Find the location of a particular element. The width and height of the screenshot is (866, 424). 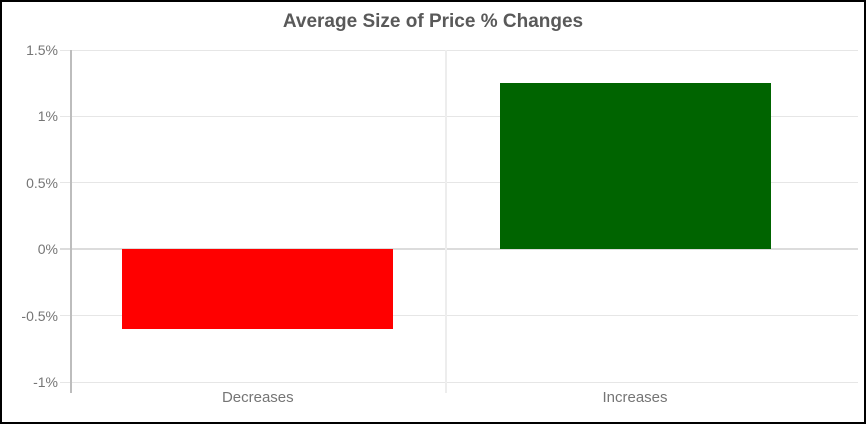

category-divider-gridline is located at coordinates (445, 221).